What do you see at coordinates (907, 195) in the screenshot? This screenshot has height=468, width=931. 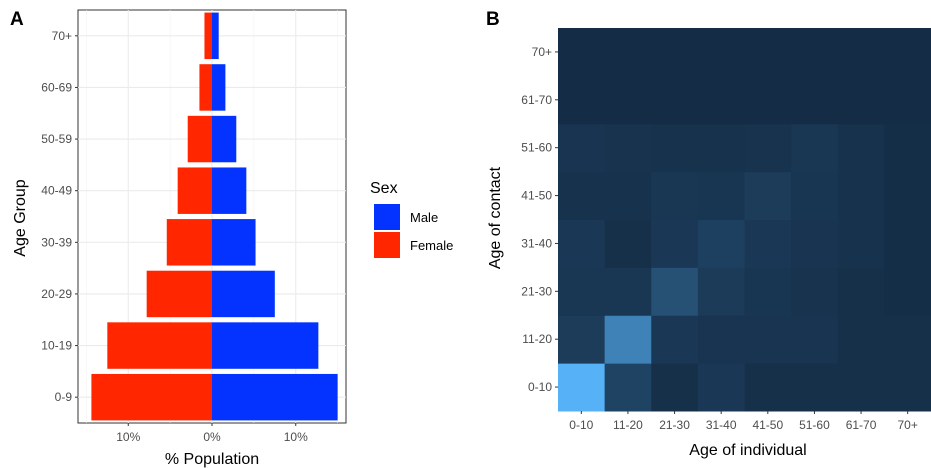 I see `heatmap-cell-70--41-50` at bounding box center [907, 195].